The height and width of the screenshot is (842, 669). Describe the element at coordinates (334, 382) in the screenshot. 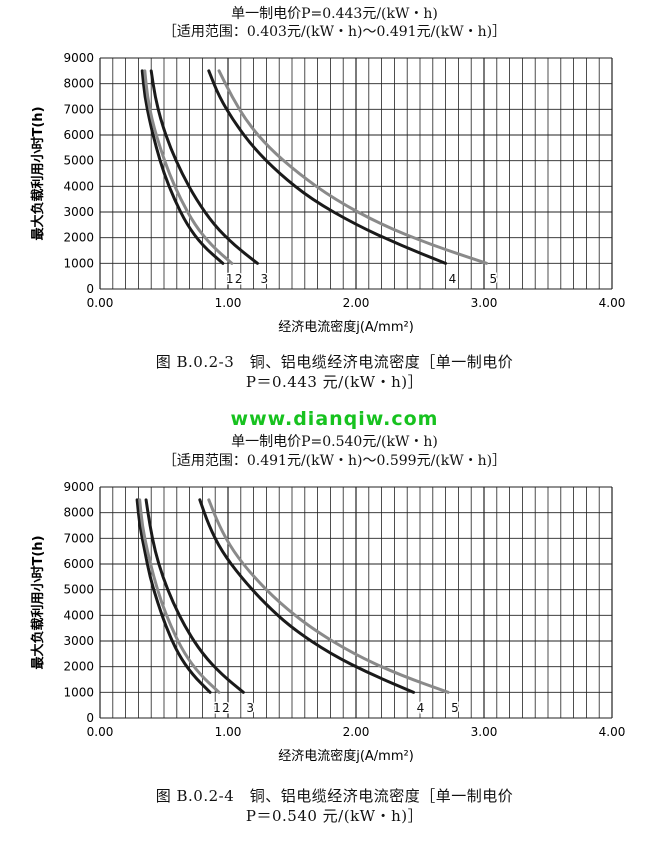

I see `caption-line-2: P＝0.443 元/(kW・h)］` at that location.